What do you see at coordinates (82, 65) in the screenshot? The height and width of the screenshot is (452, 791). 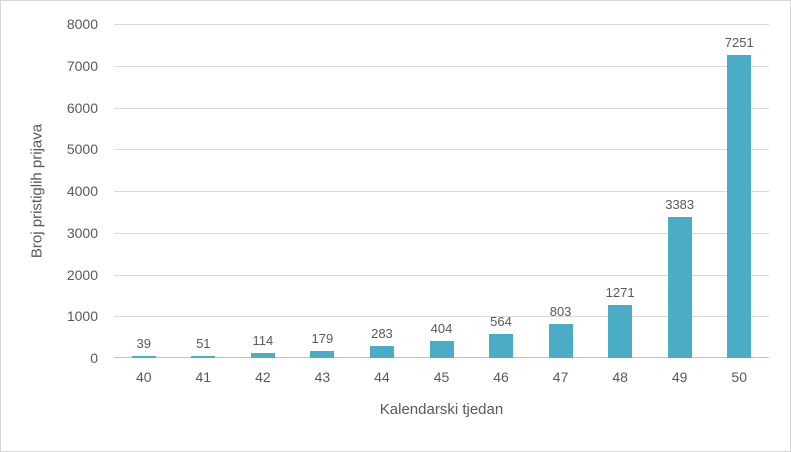 I see `y-tick-label: 7000` at bounding box center [82, 65].